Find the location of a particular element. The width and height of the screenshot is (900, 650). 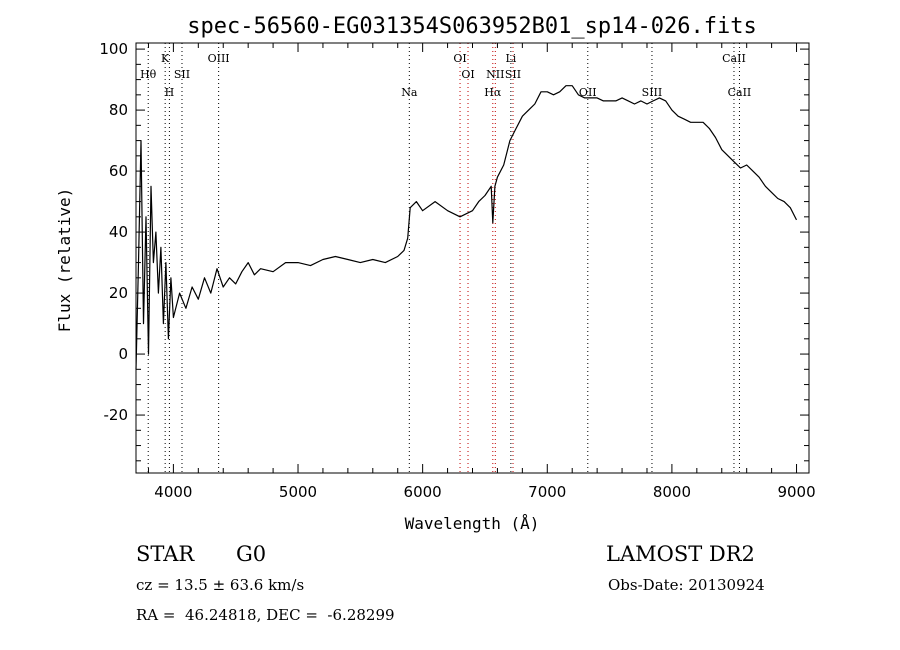

marker-label: Na is located at coordinates (409, 92).